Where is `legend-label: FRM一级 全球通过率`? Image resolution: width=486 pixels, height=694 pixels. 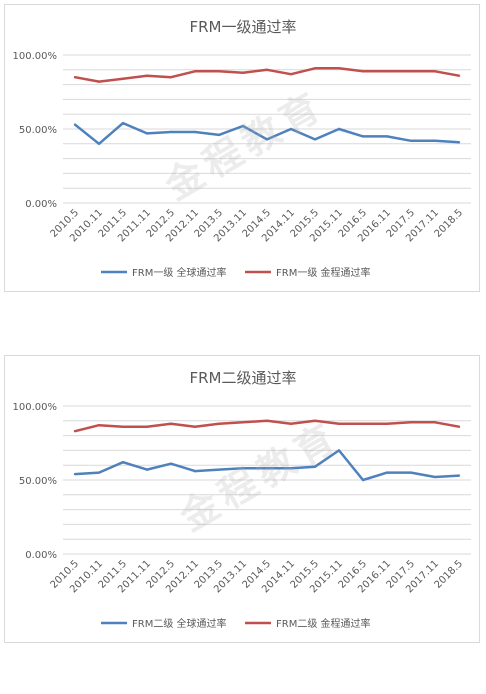
legend-label: FRM一级 全球通过率 is located at coordinates (179, 272).